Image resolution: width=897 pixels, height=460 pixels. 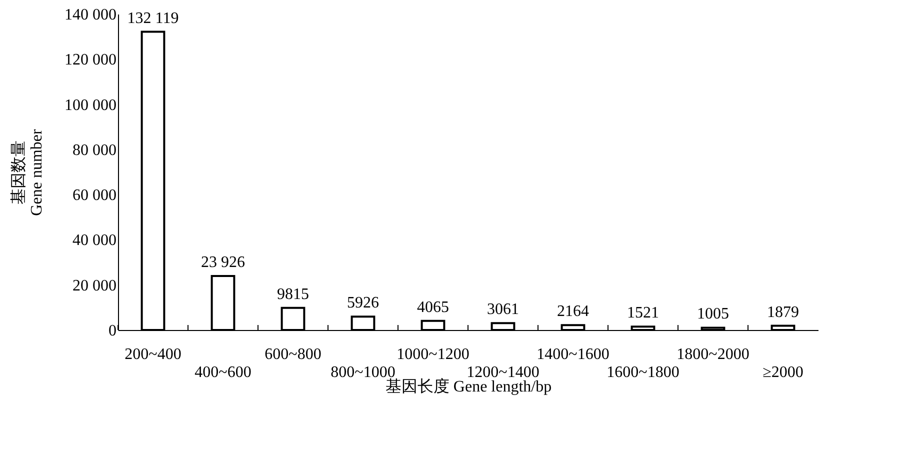 What do you see at coordinates (90, 105) in the screenshot?
I see `y-tick-label: 100 000` at bounding box center [90, 105].